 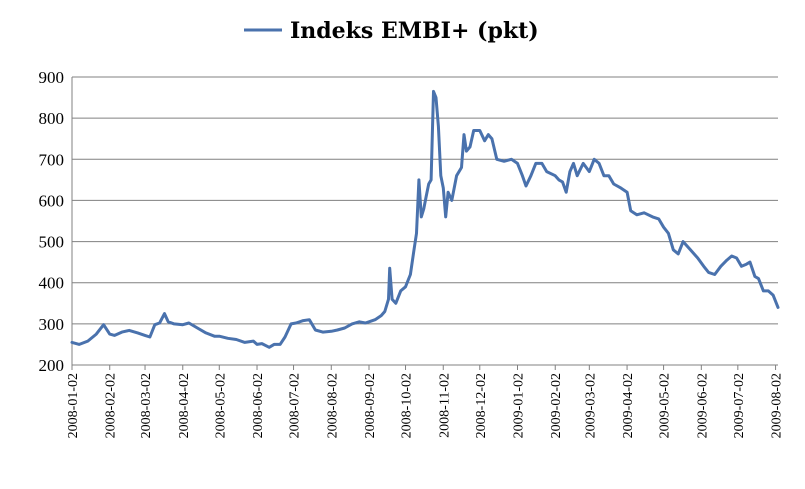 I want to click on y-tick-label-600: 600, so click(x=52, y=200).